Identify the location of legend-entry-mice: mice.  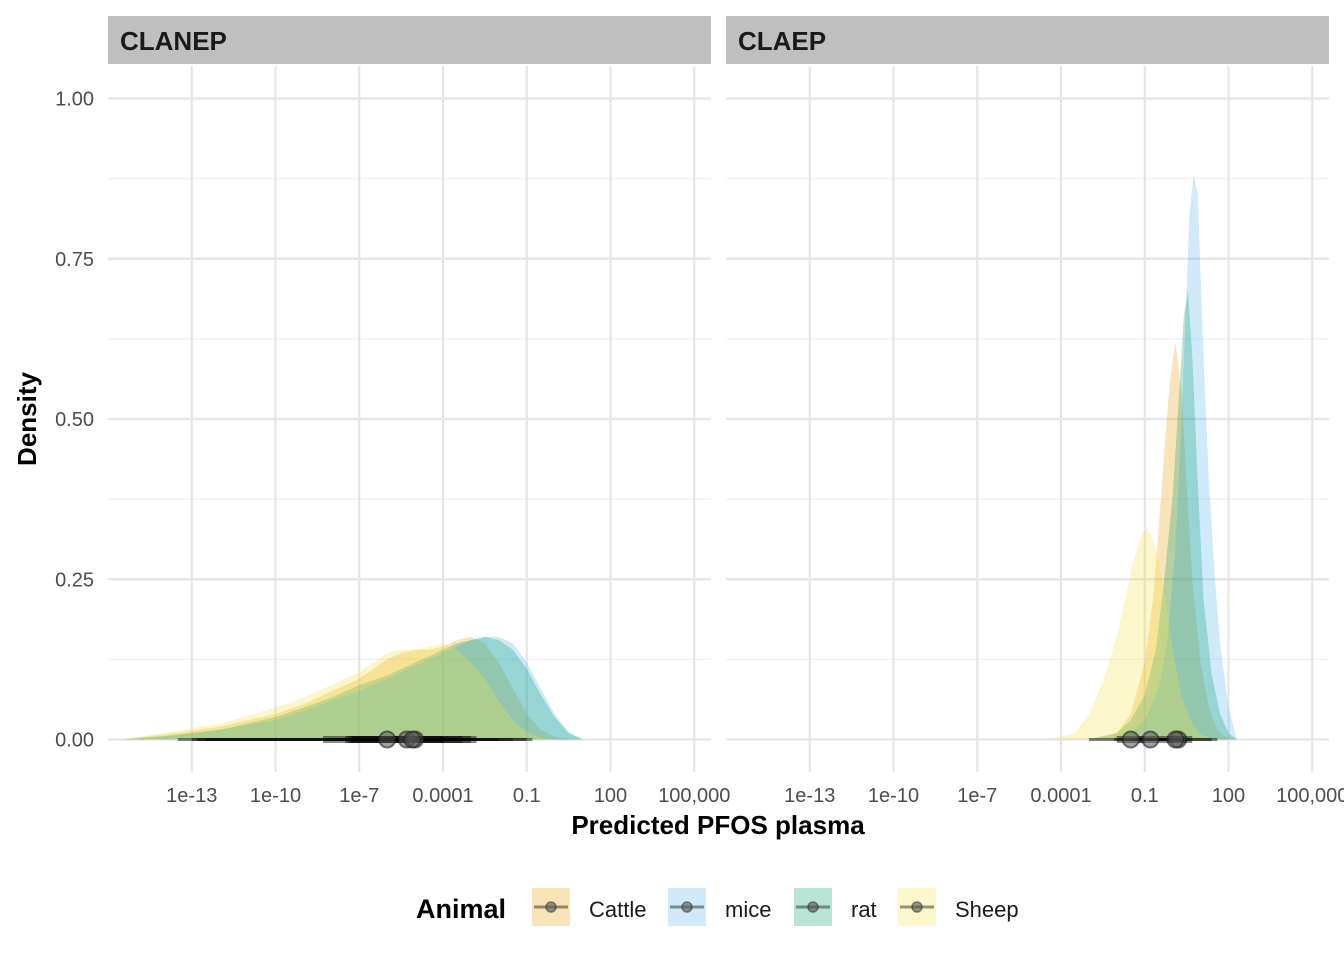
(719, 907).